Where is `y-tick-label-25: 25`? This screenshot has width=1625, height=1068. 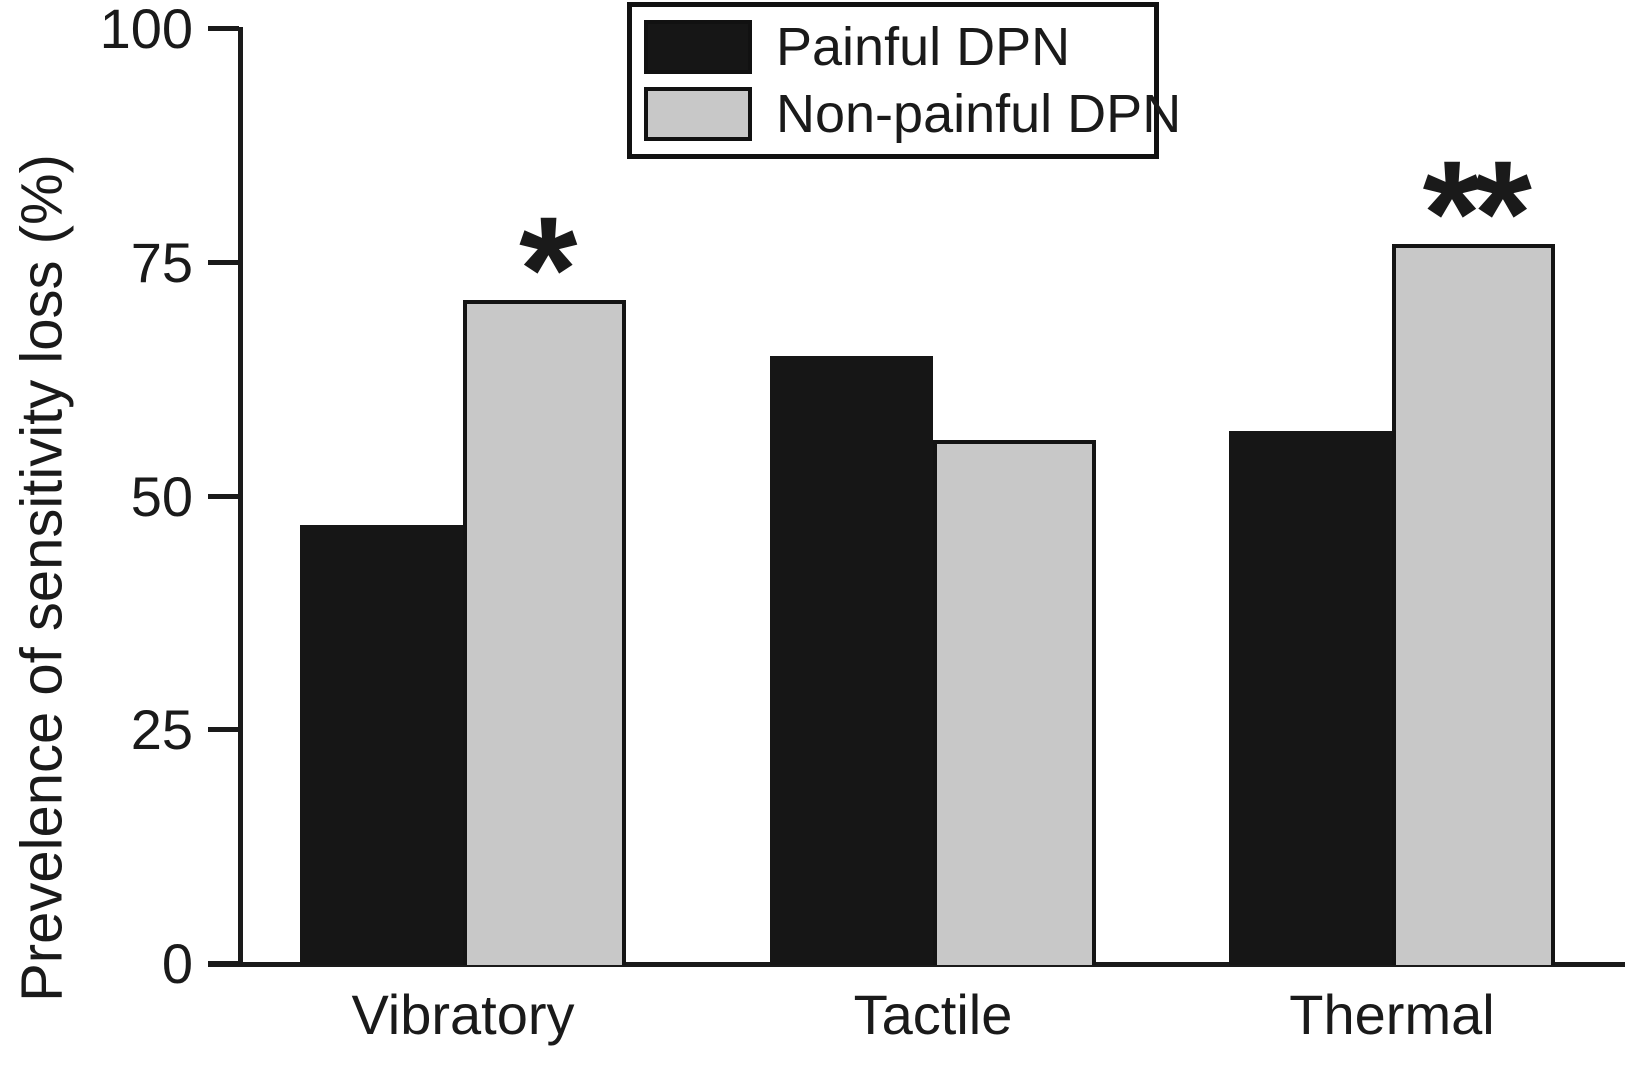
y-tick-label-25: 25 is located at coordinates (161, 730).